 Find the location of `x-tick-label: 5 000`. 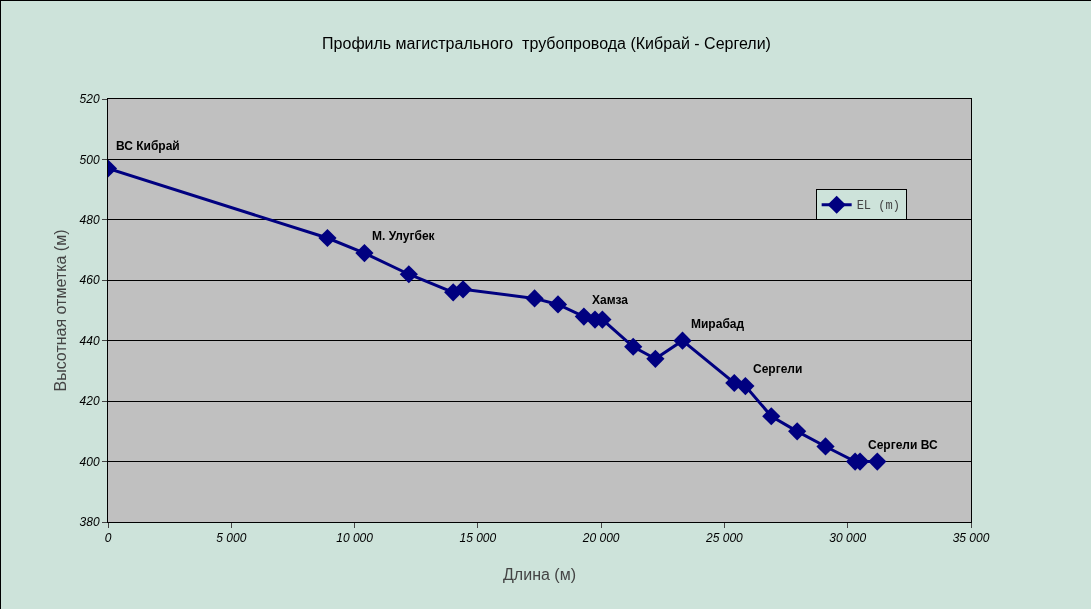

x-tick-label: 5 000 is located at coordinates (231, 538).